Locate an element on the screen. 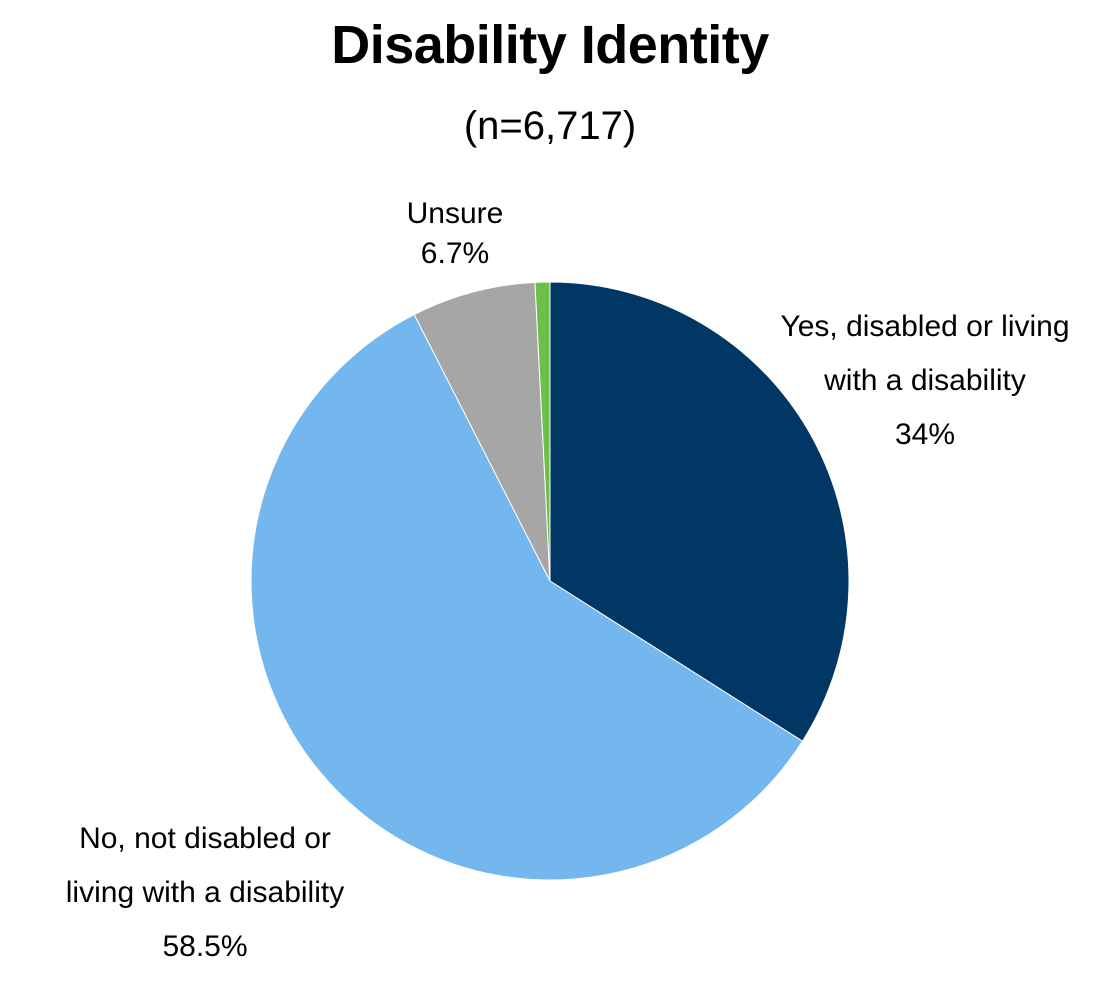  slice-label-no-line-1: No, not disabled or is located at coordinates (205, 838).